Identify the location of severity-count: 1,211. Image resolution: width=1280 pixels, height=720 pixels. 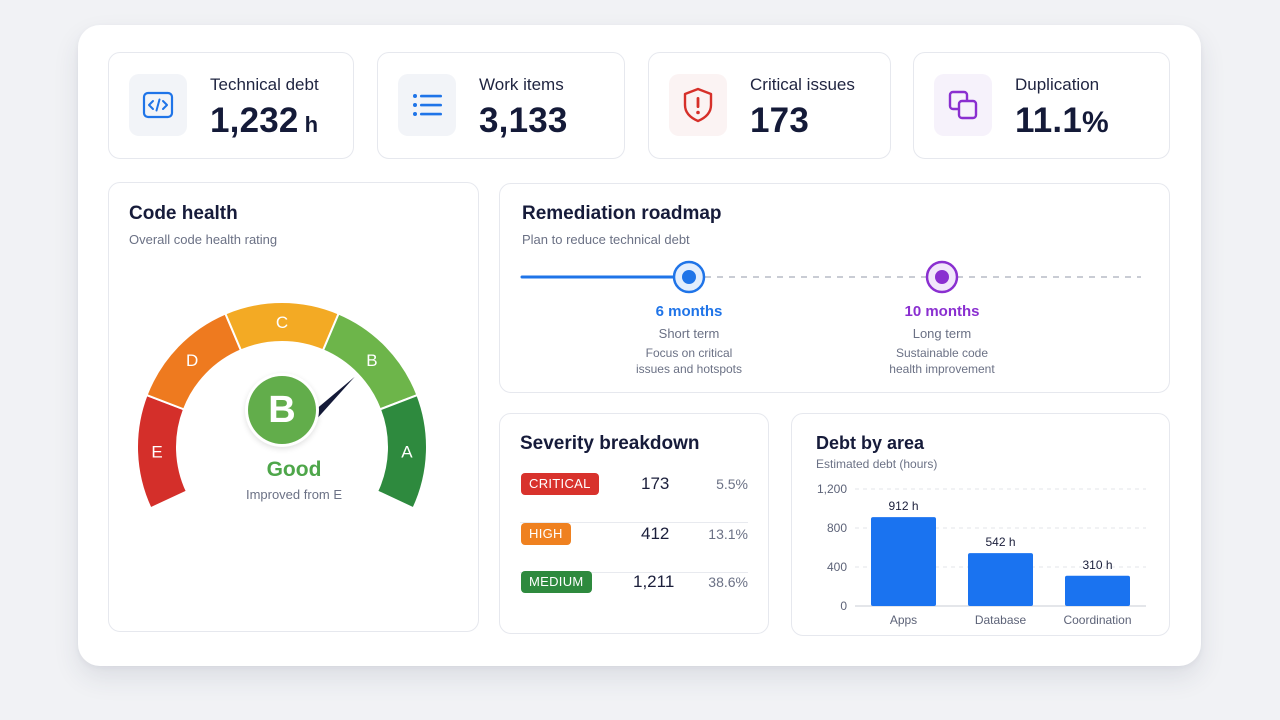
(654, 581).